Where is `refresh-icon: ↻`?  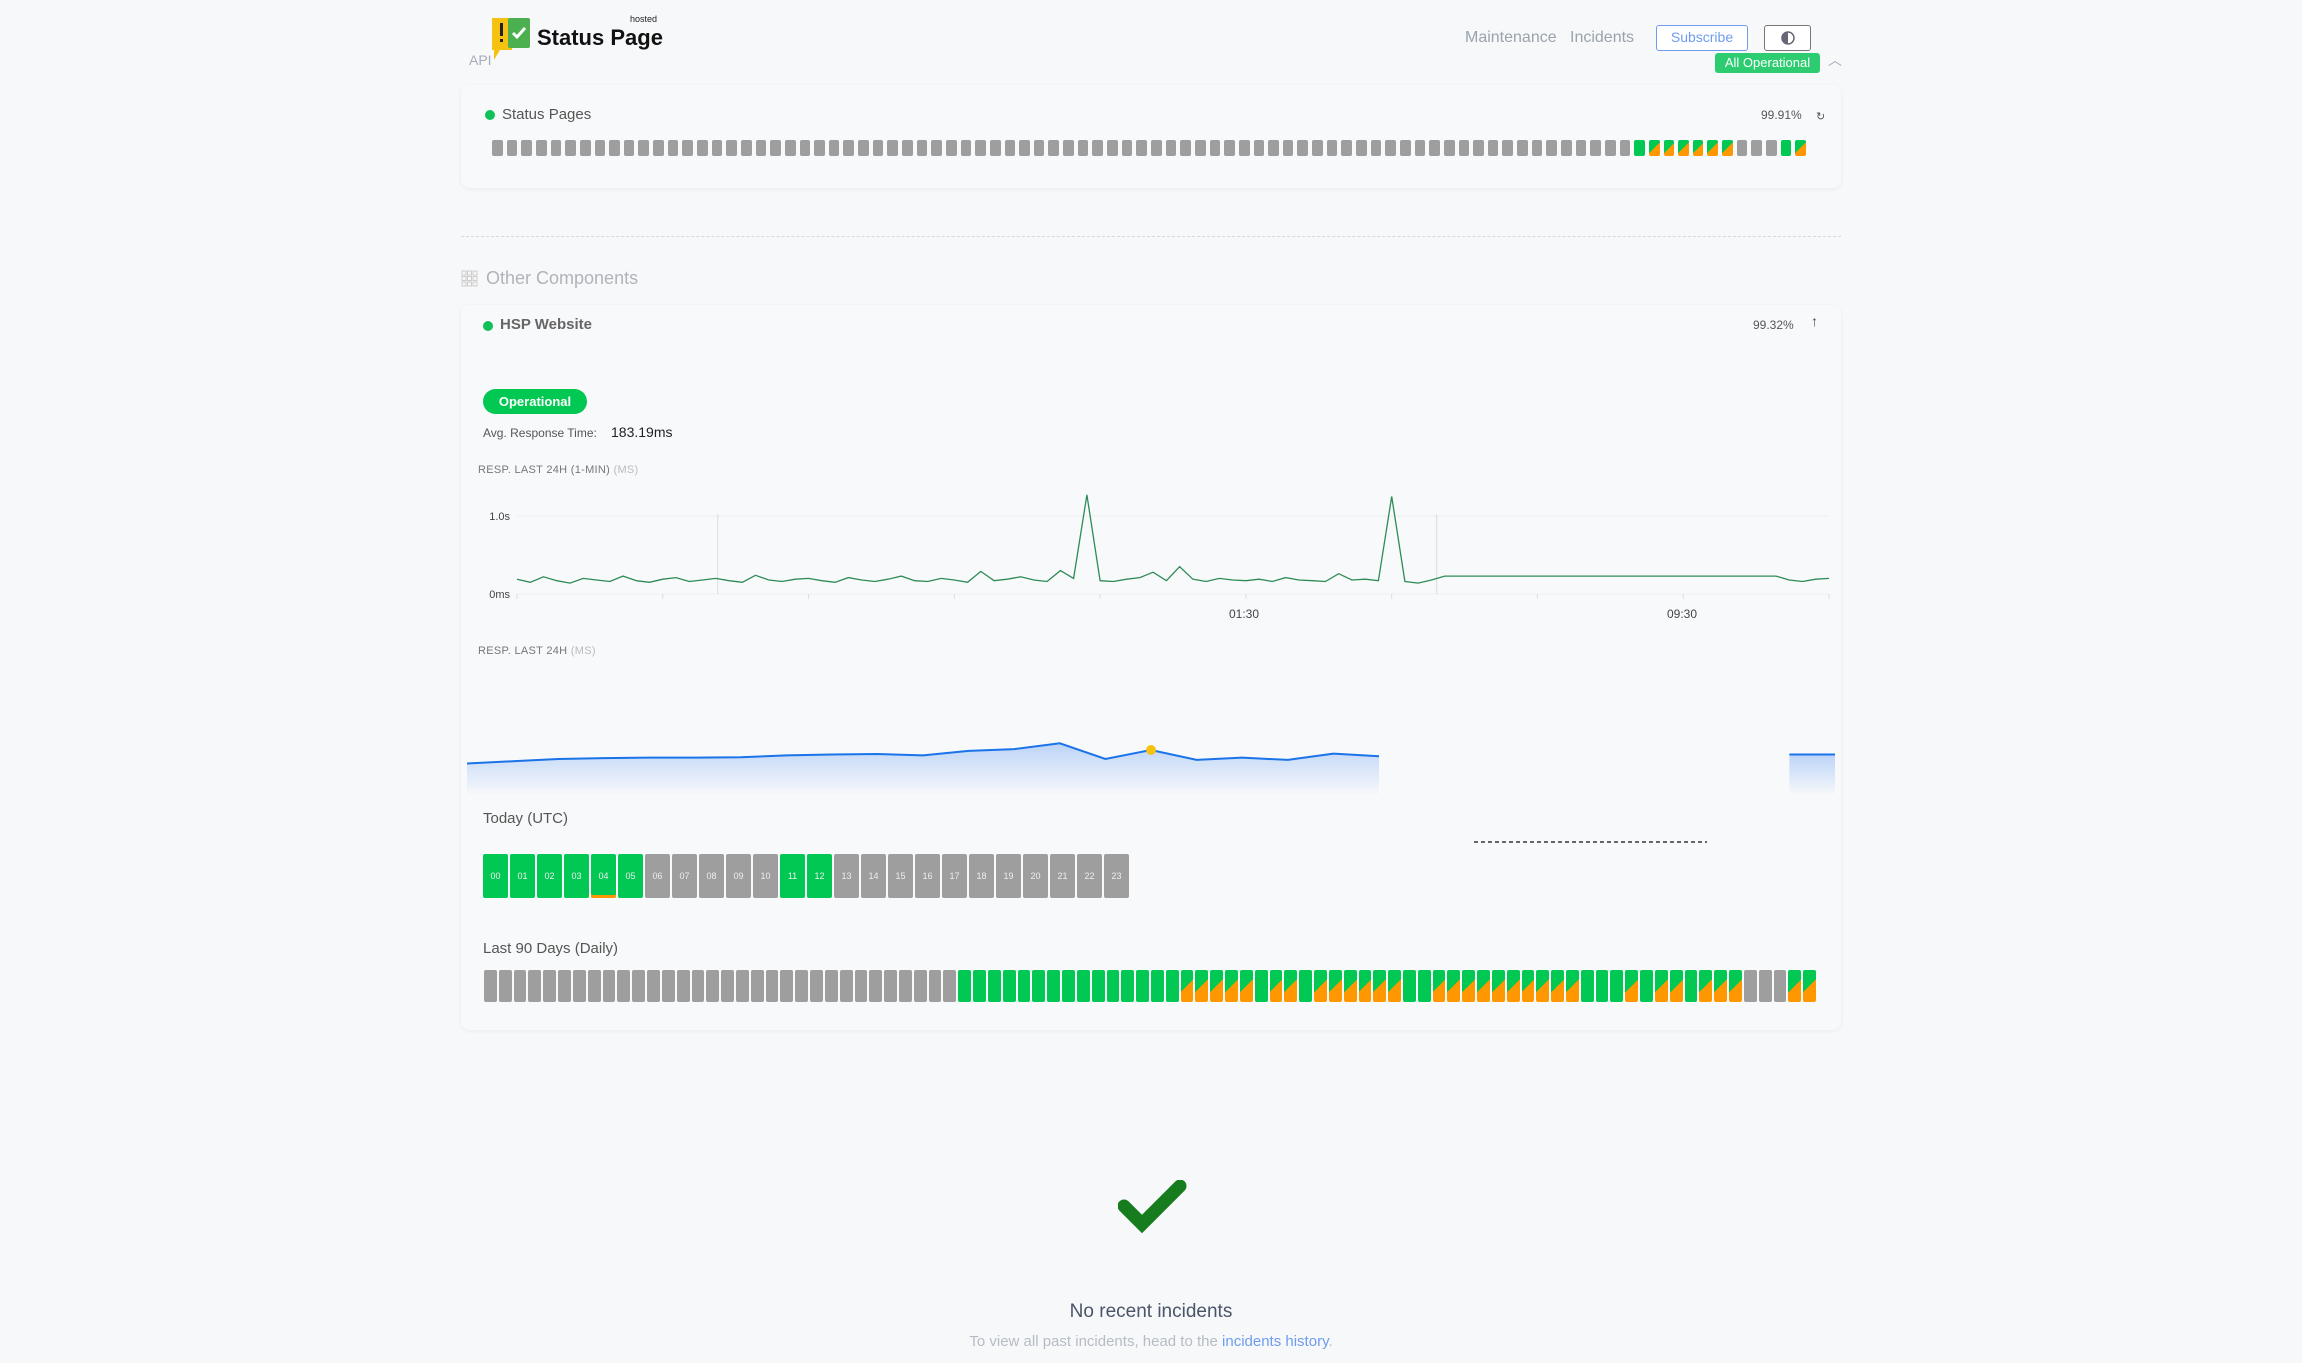
refresh-icon: ↻ is located at coordinates (1821, 117).